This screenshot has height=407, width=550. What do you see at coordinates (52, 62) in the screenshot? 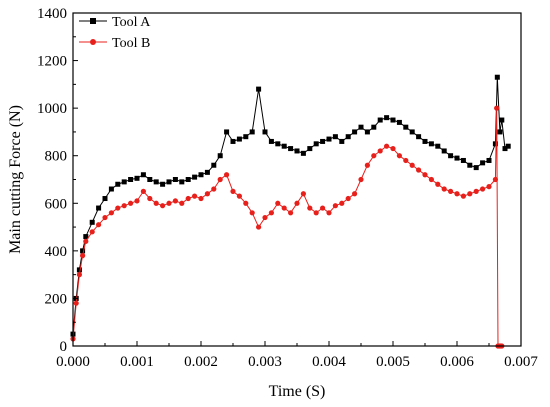
I see `y-tick-label: 1200` at bounding box center [52, 62].